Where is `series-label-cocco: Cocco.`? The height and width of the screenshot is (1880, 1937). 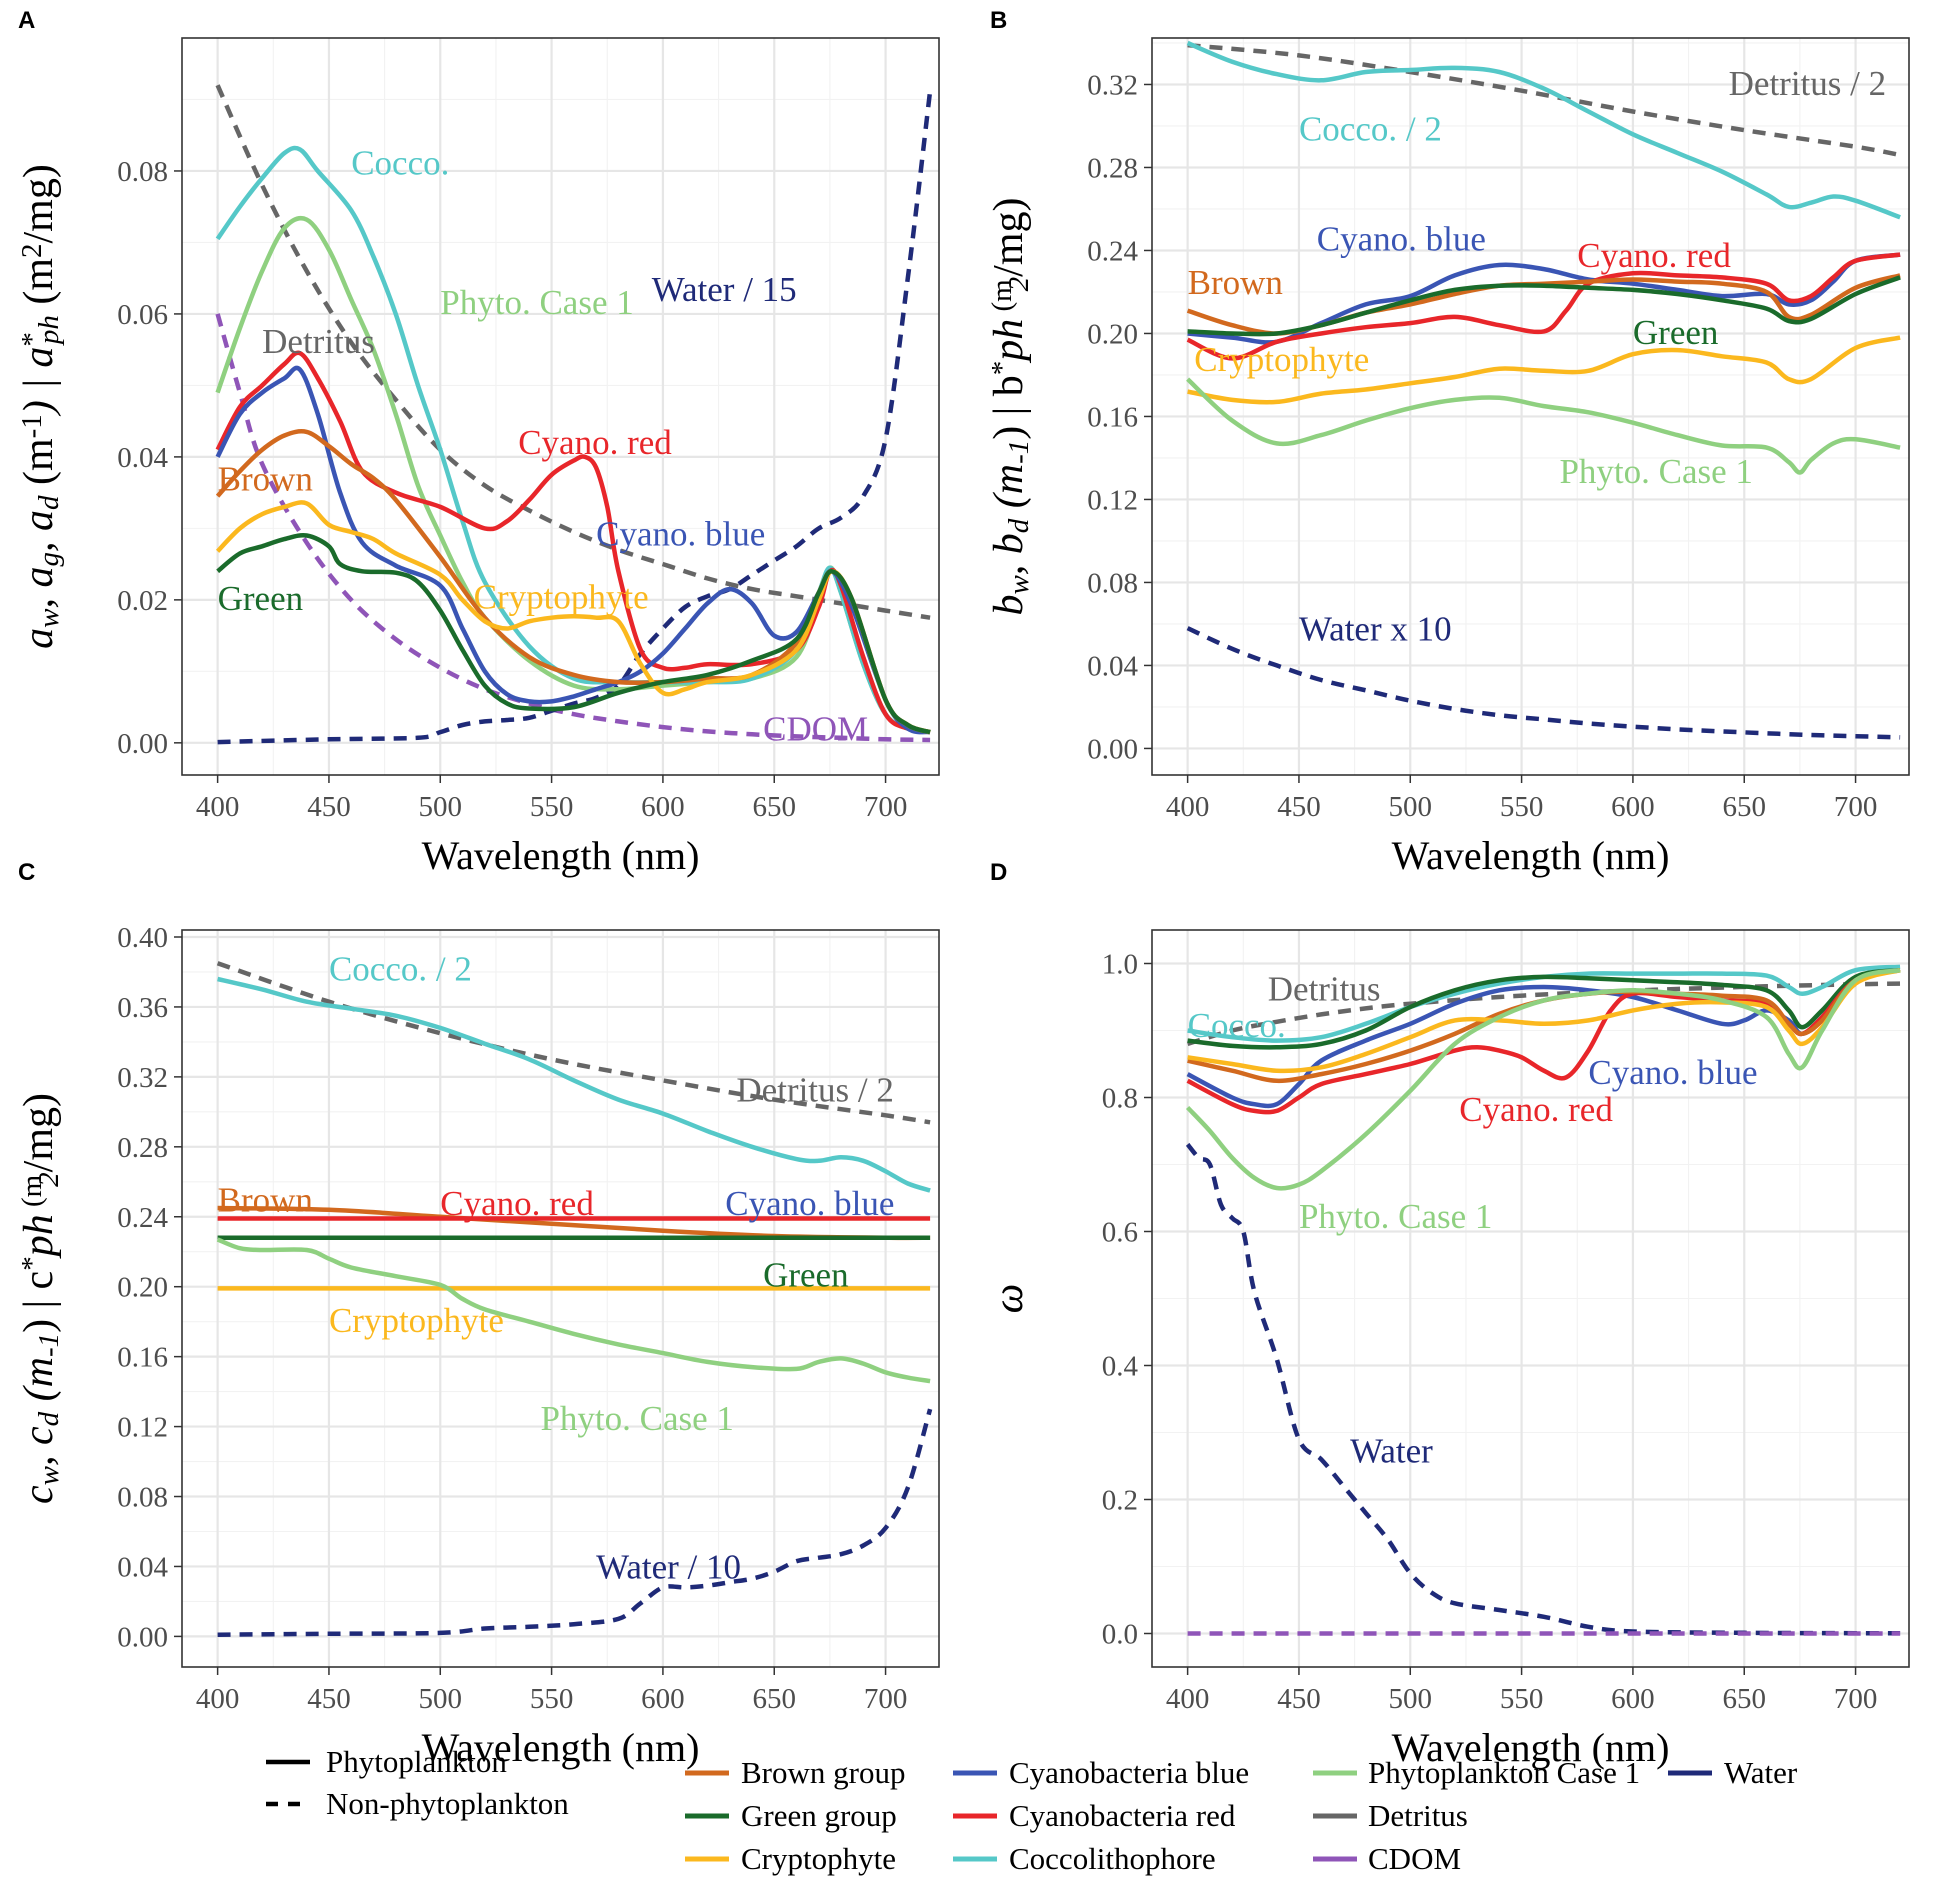 series-label-cocco: Cocco. is located at coordinates (1237, 1025).